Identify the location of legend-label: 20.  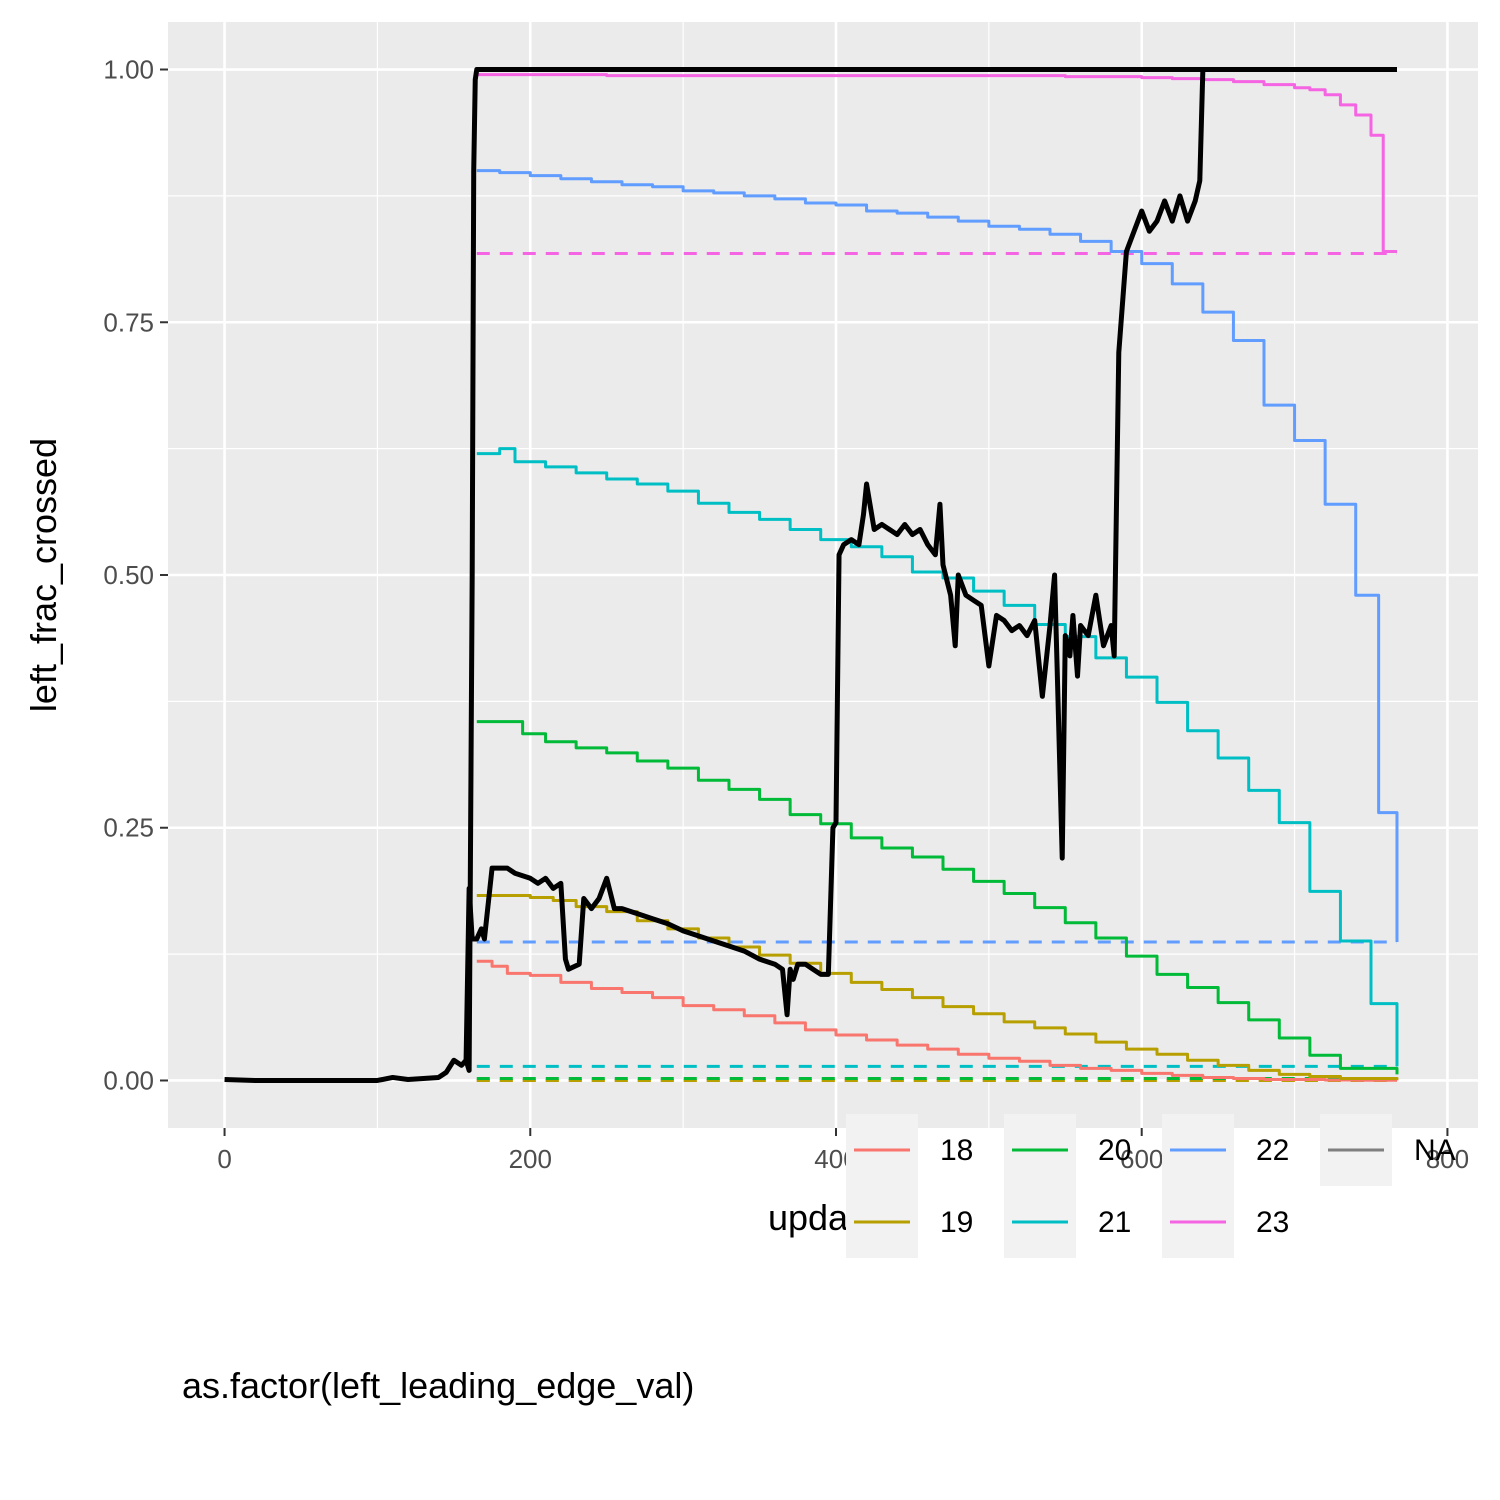
(1114, 1150).